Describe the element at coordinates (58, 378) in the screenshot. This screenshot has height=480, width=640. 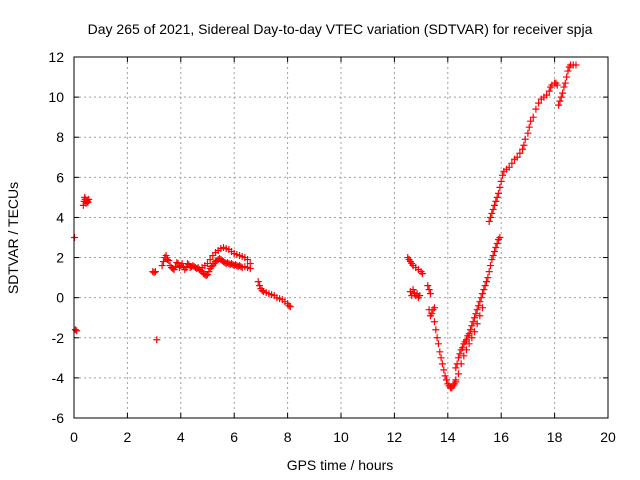
I see `y-tick-label: -4` at that location.